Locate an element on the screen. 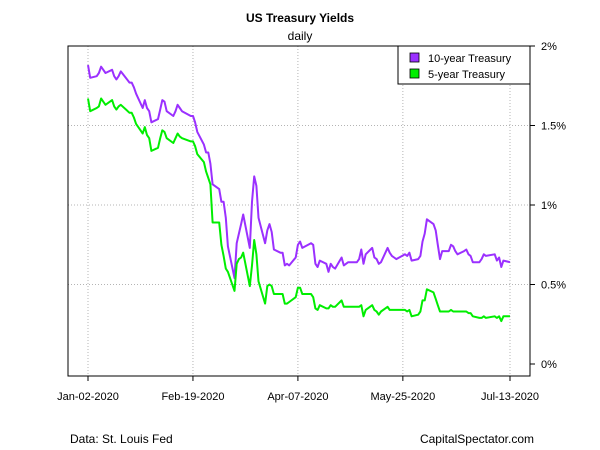 This screenshot has height=450, width=600. legend-swatch-5-year is located at coordinates (414, 73).